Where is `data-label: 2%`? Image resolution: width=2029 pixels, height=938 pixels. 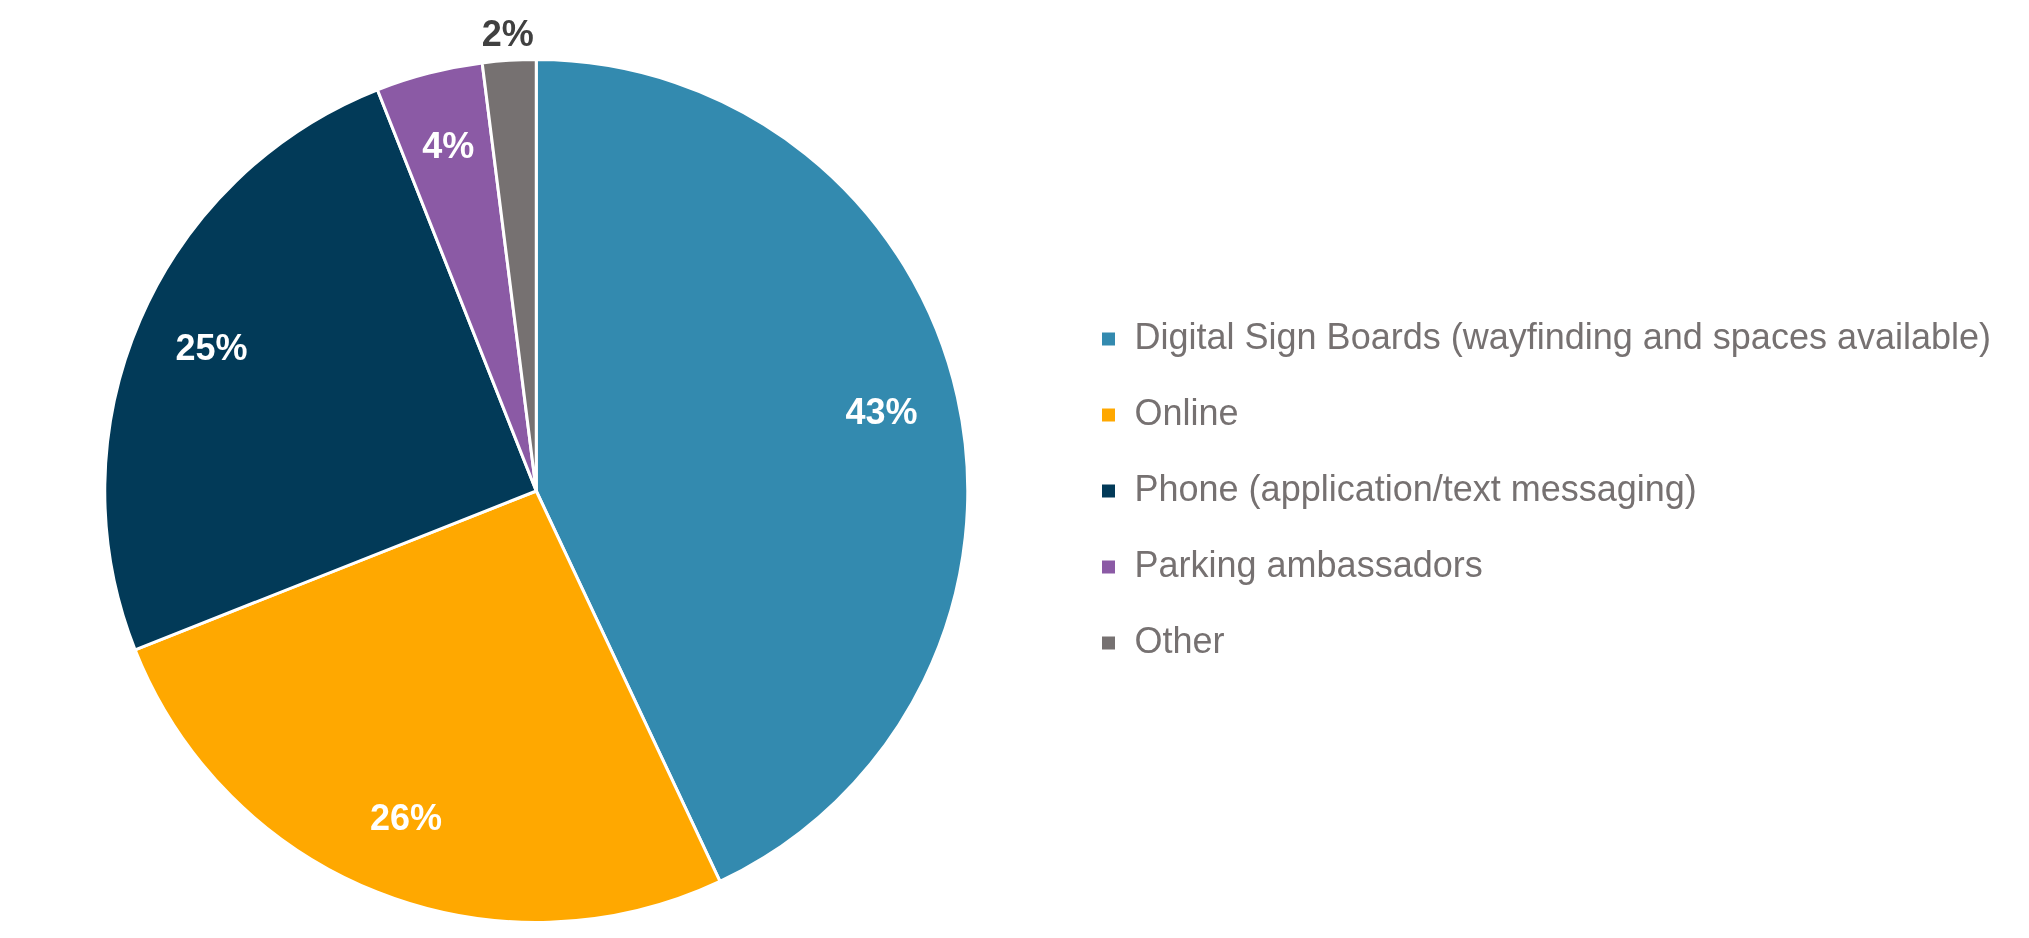 data-label: 2% is located at coordinates (507, 34).